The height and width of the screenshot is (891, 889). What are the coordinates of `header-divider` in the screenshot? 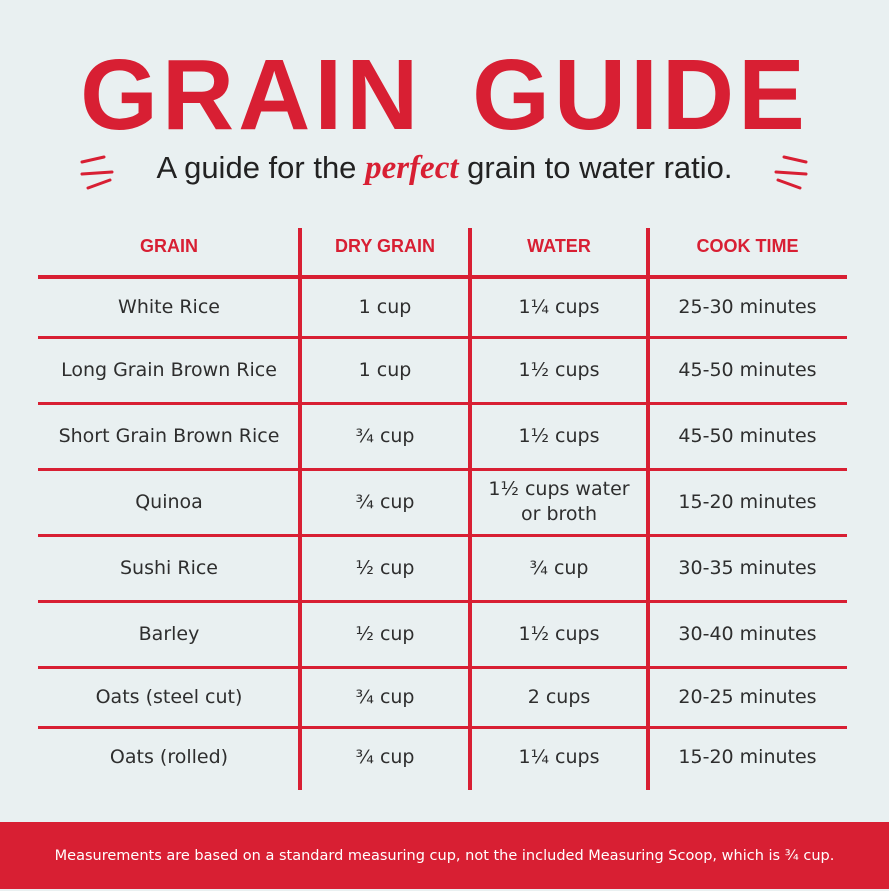 It's located at (442, 277).